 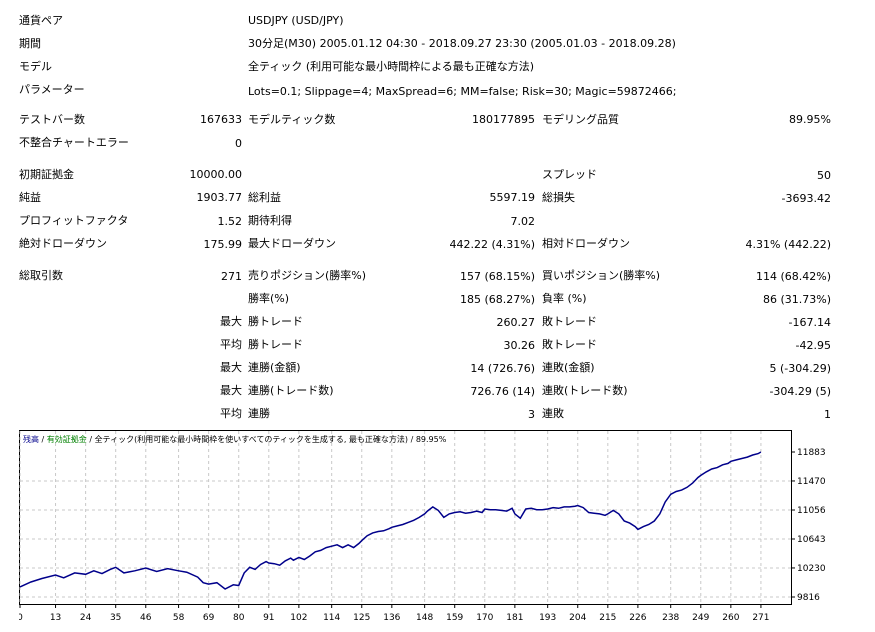 What do you see at coordinates (810, 119) in the screenshot?
I see `quality-value: 89.95%` at bounding box center [810, 119].